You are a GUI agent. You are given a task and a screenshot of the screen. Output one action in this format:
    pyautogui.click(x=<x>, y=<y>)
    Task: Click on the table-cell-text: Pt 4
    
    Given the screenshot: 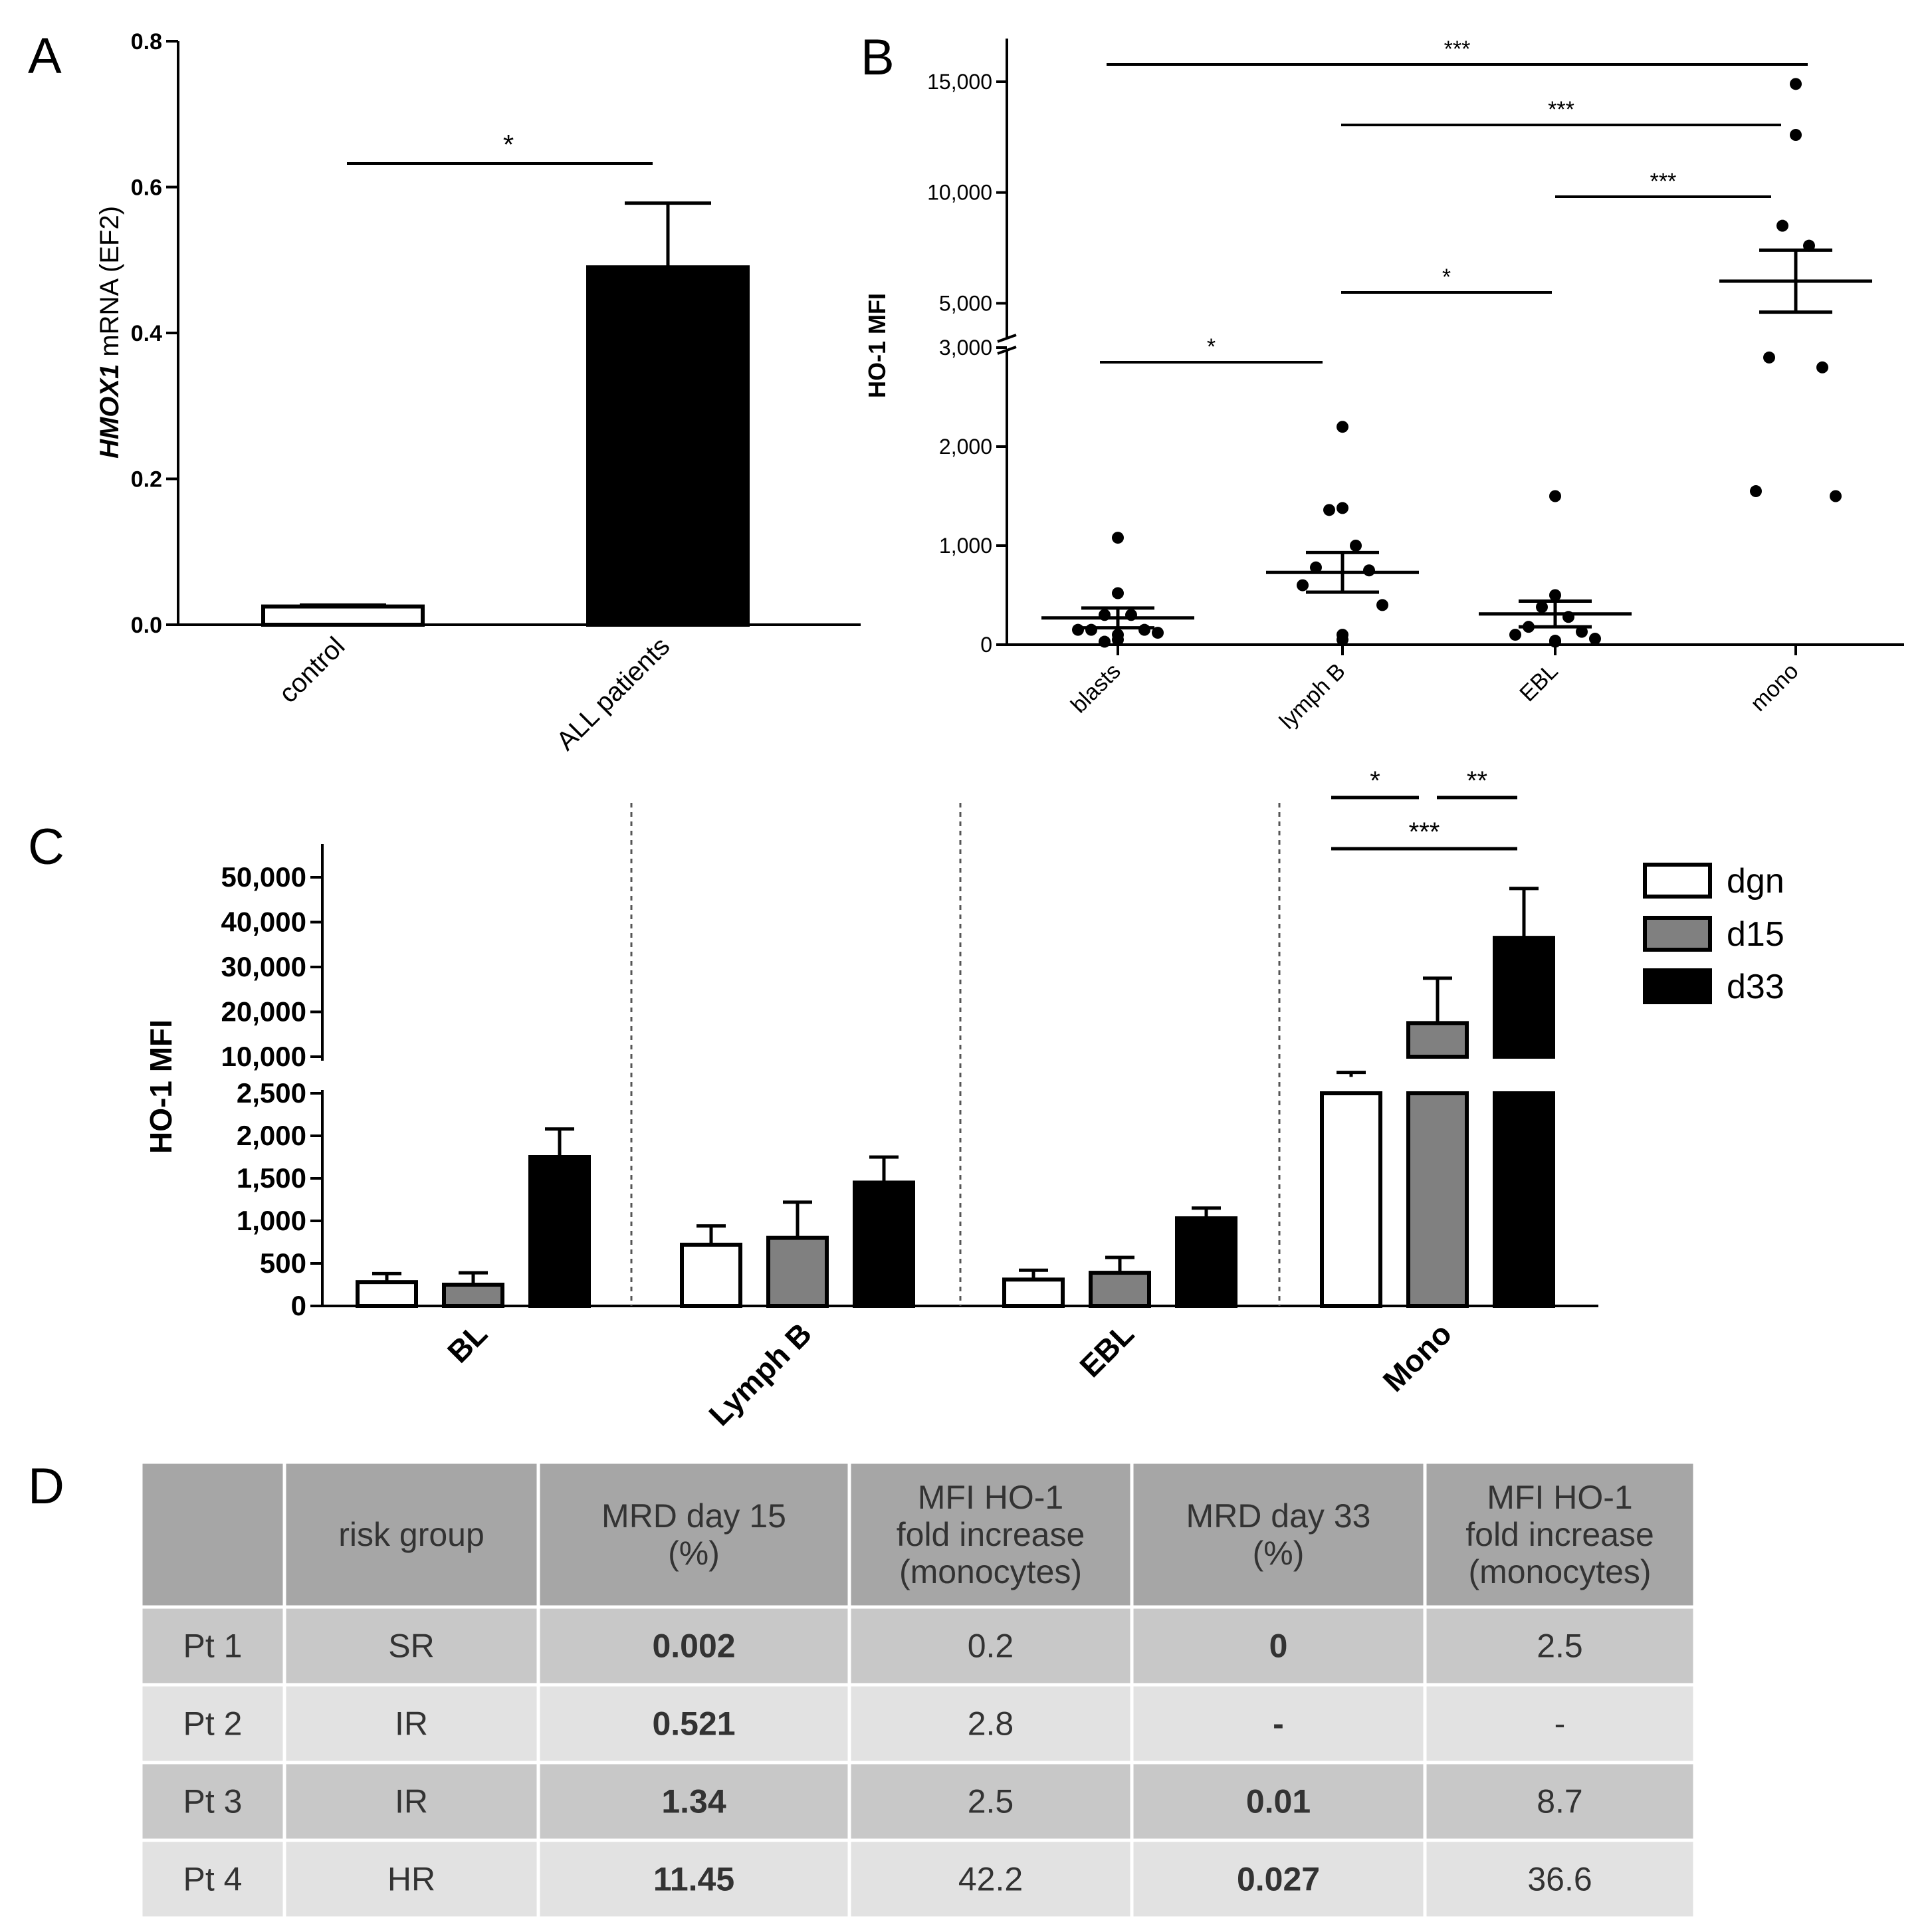 What is the action you would take?
    pyautogui.click(x=213, y=1879)
    